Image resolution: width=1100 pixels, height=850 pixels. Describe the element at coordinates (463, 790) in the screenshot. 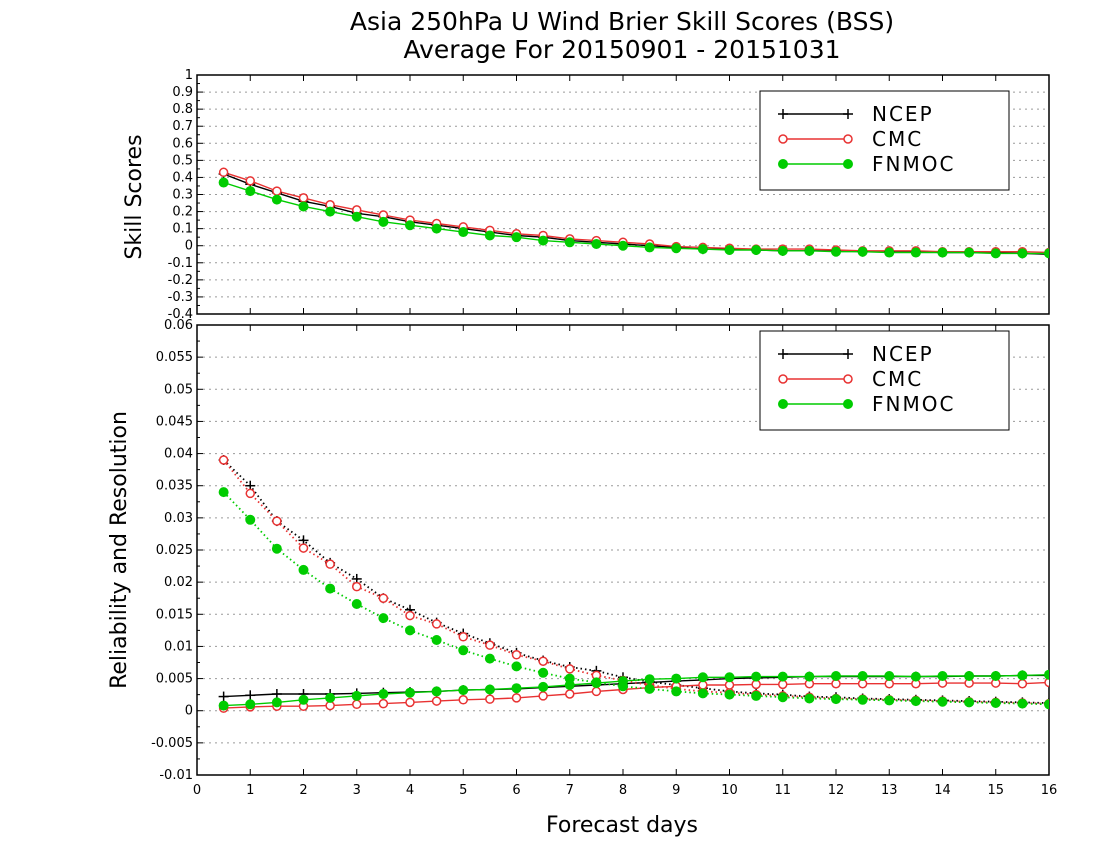

I see `x-tick-label: 5` at that location.